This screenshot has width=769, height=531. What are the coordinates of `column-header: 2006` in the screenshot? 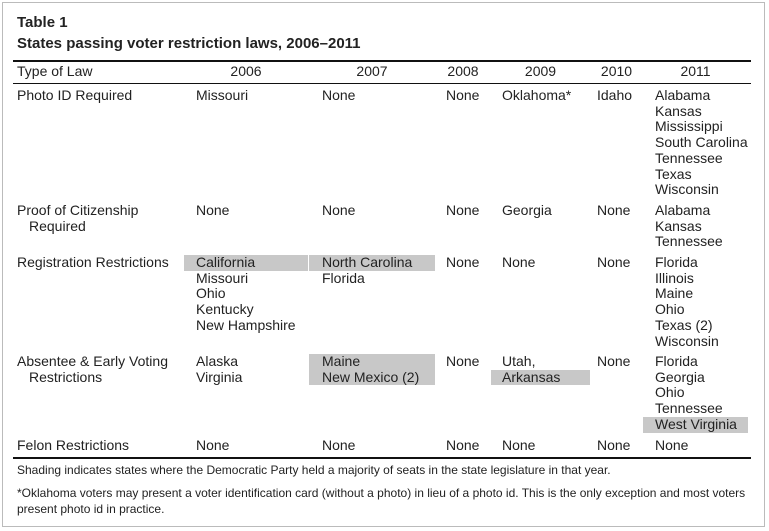 It's located at (246, 71).